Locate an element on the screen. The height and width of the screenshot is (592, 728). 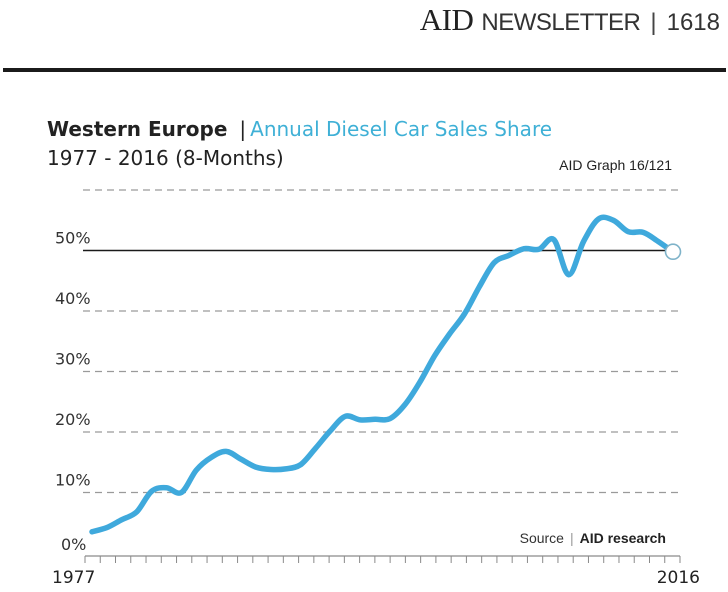
y-axis-labels: 0% 10% 20% 30% 40% 50% is located at coordinates (73, 392).